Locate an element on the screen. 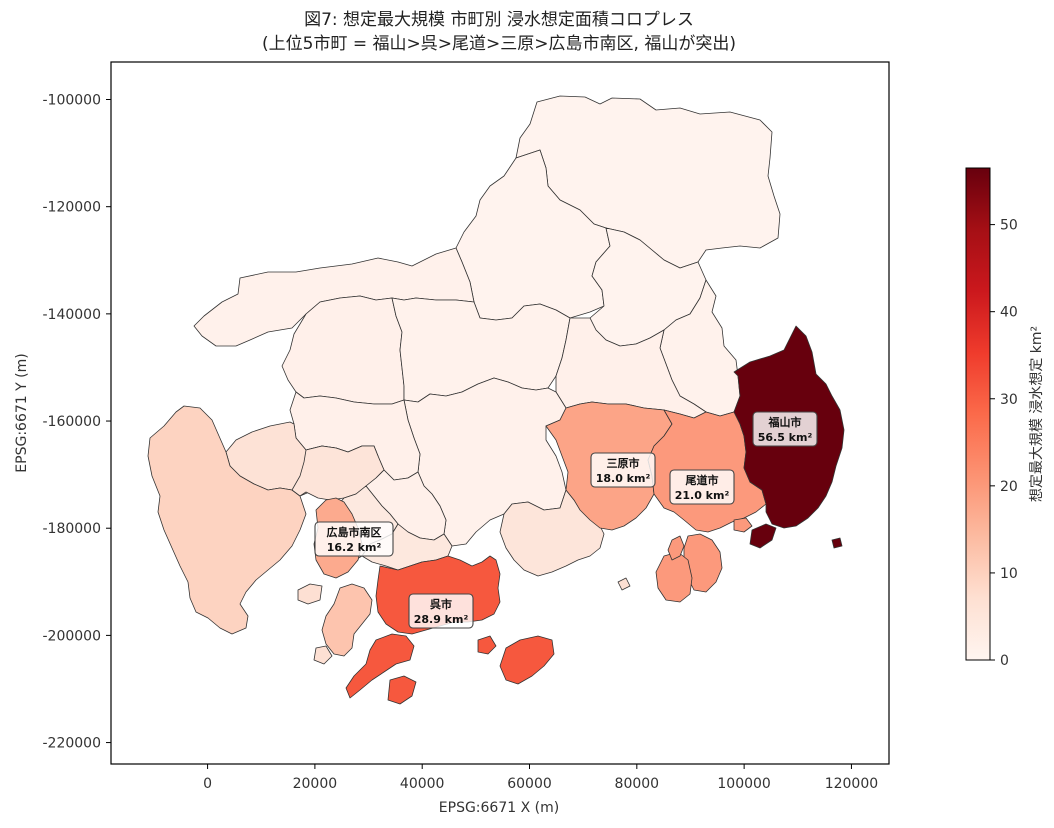 The height and width of the screenshot is (828, 1054). label-kure: 呉市 28.9 km² is located at coordinates (441, 611).